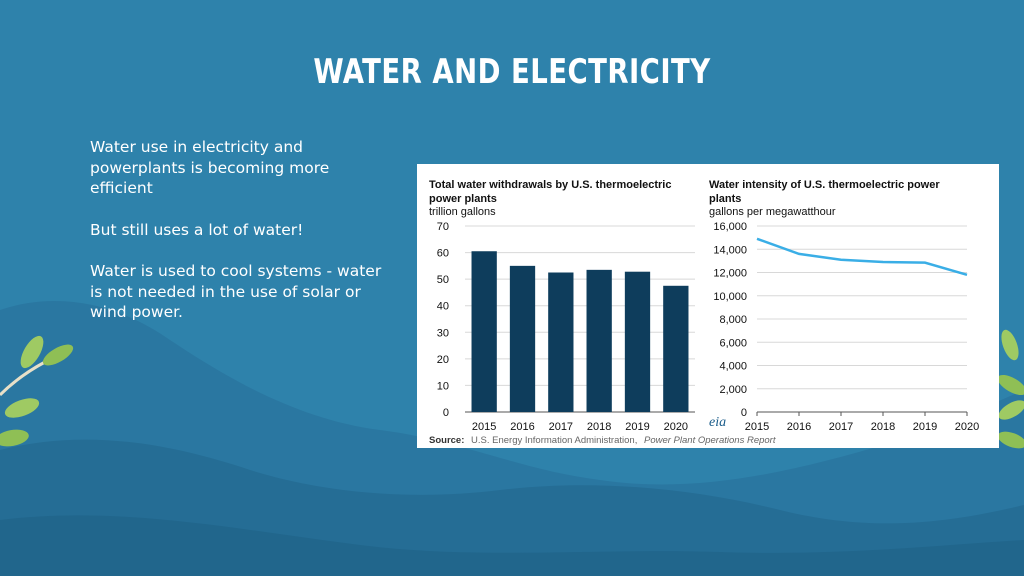  Describe the element at coordinates (443, 360) in the screenshot. I see `bar-y-tick-label: 20` at that location.